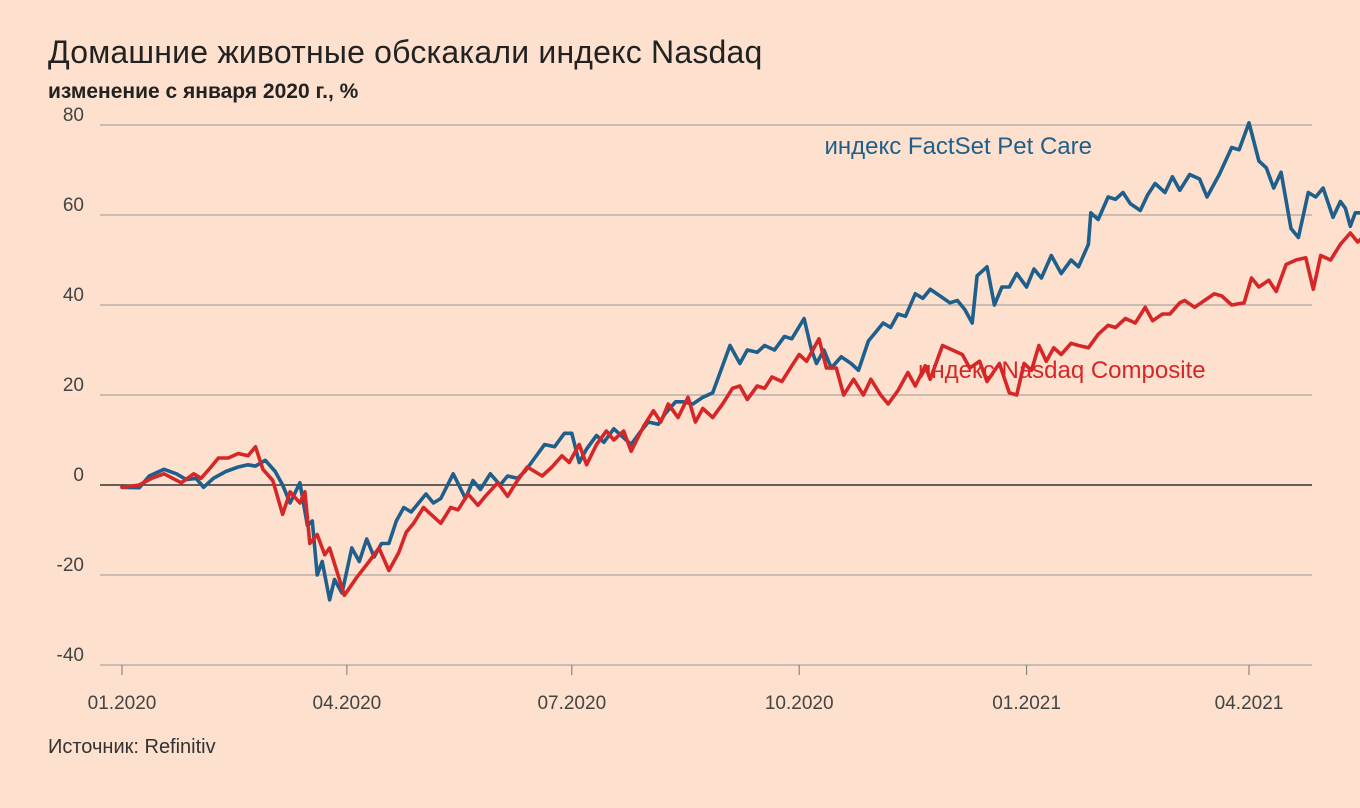 This screenshot has height=808, width=1360. I want to click on y-tick-label: 20, so click(73, 385).